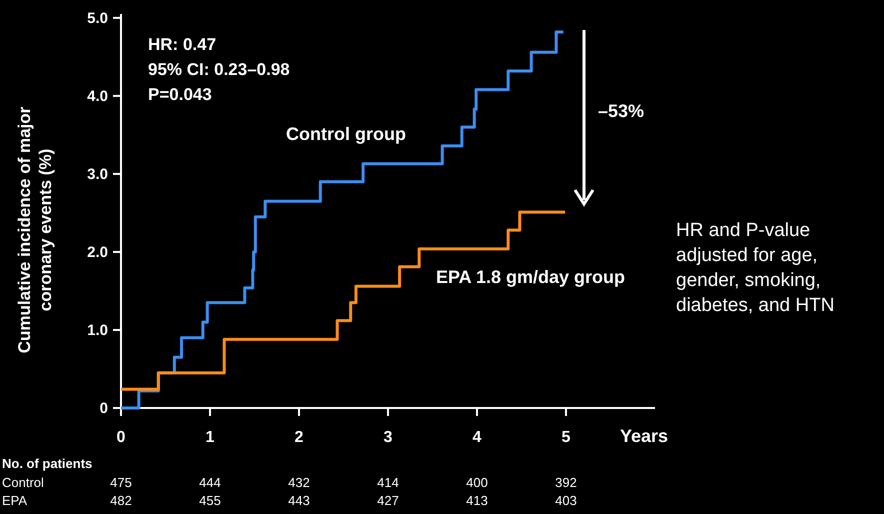 Image resolution: width=884 pixels, height=514 pixels. Describe the element at coordinates (97, 174) in the screenshot. I see `y-tick-label: 3.0` at that location.